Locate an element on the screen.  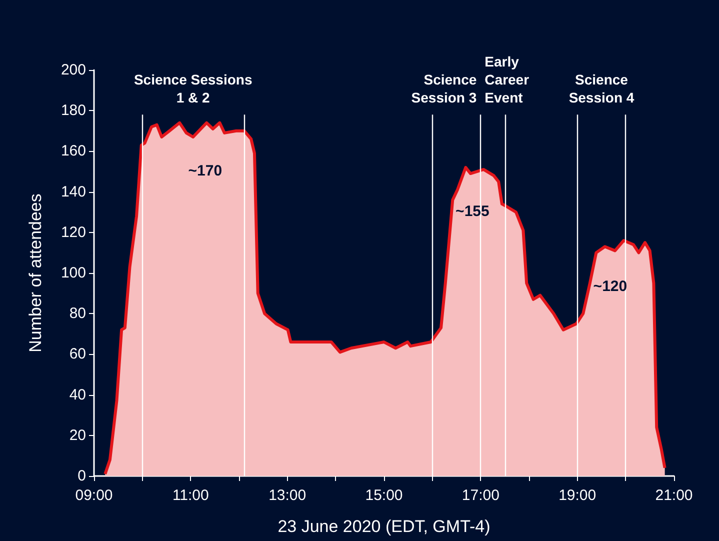
x-tick-label: 11:00 is located at coordinates (190, 495).